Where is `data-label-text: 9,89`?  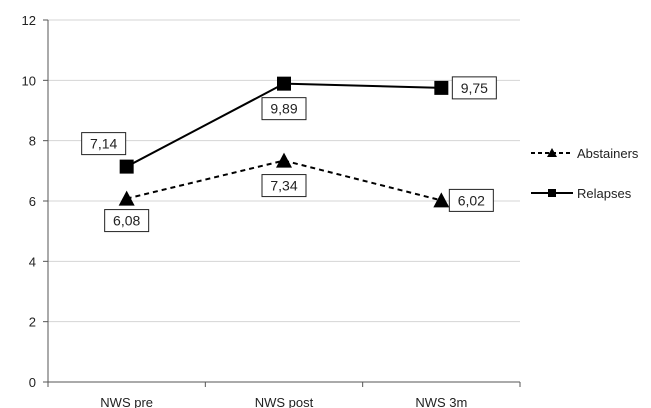 data-label-text: 9,89 is located at coordinates (283, 109).